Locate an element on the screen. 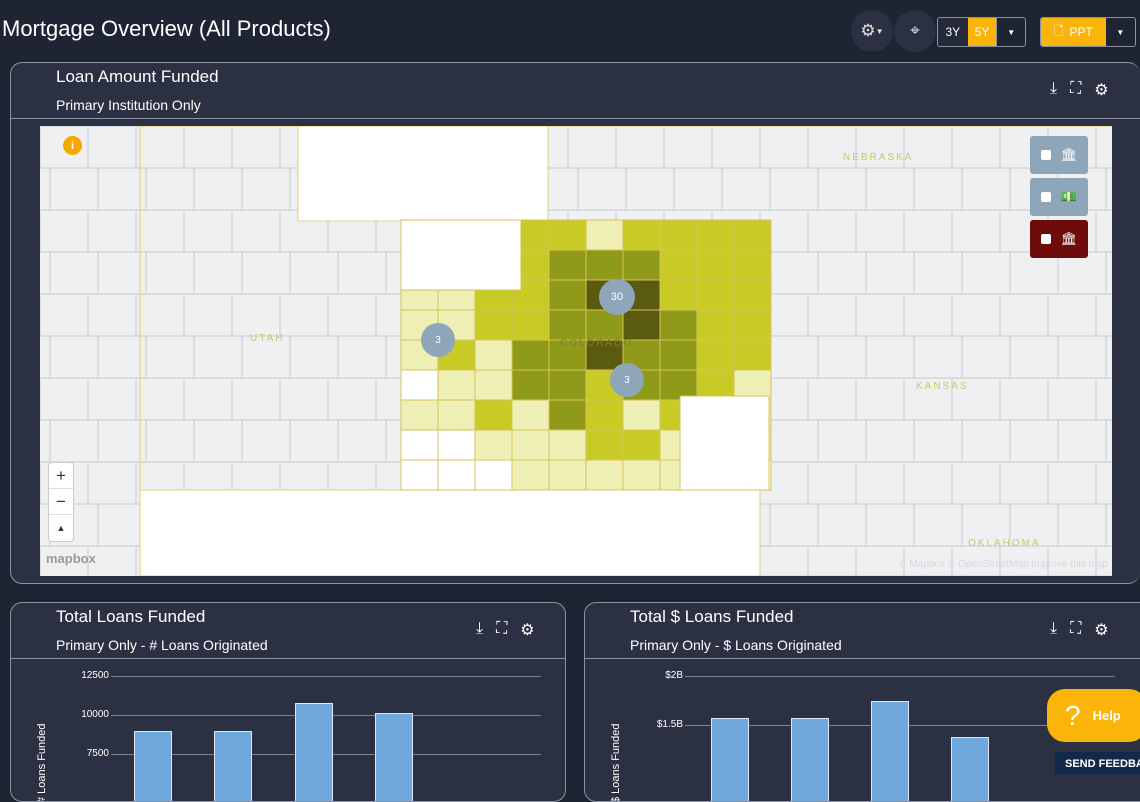 This screenshot has height=802, width=1140. send-feedback-button: SEND FEEDBACK is located at coordinates (1097, 763).